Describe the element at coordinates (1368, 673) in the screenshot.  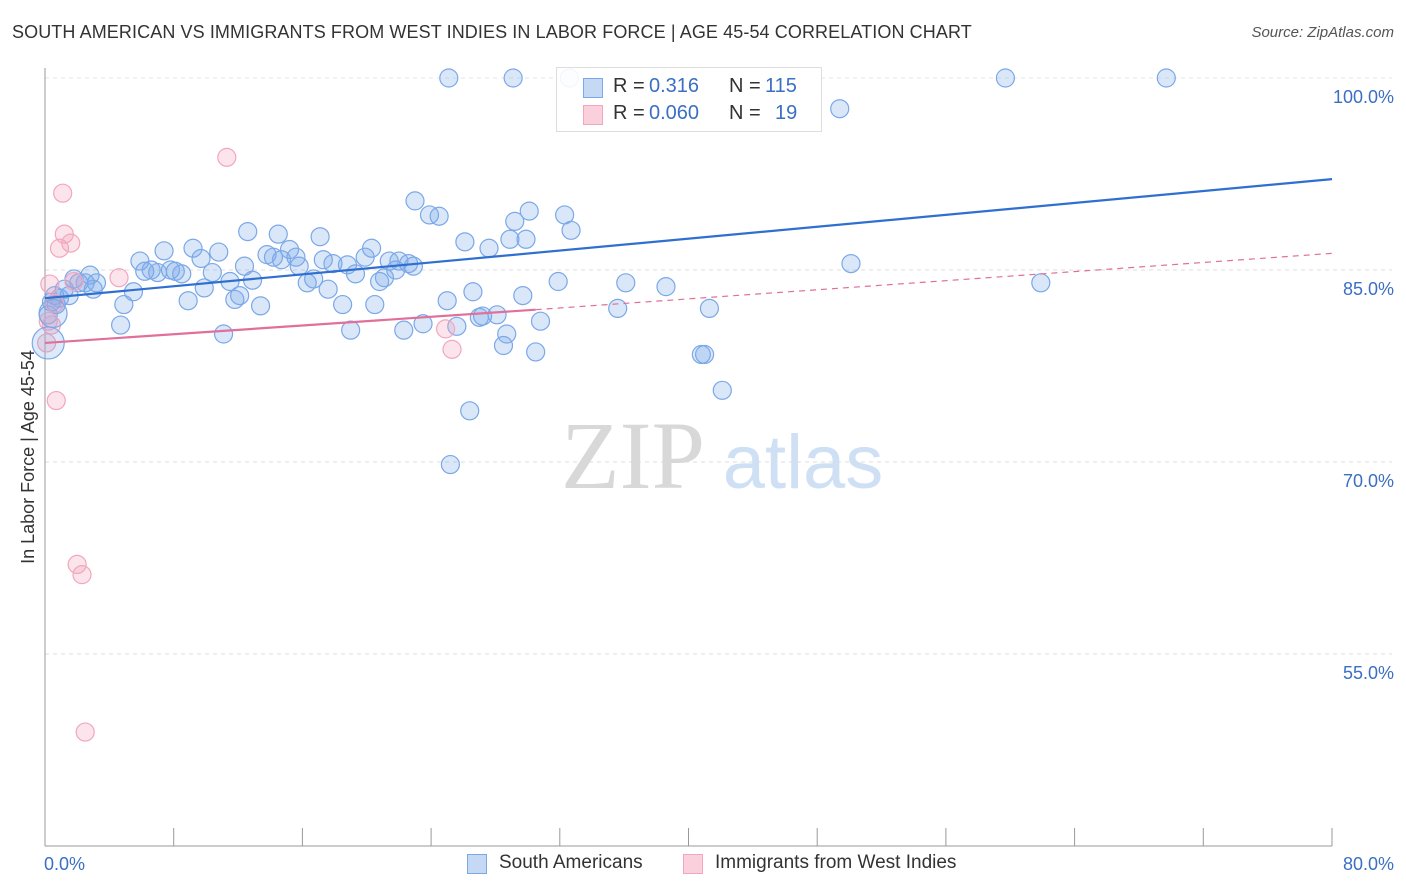
I see `y-tick-label: 55.0%` at that location.